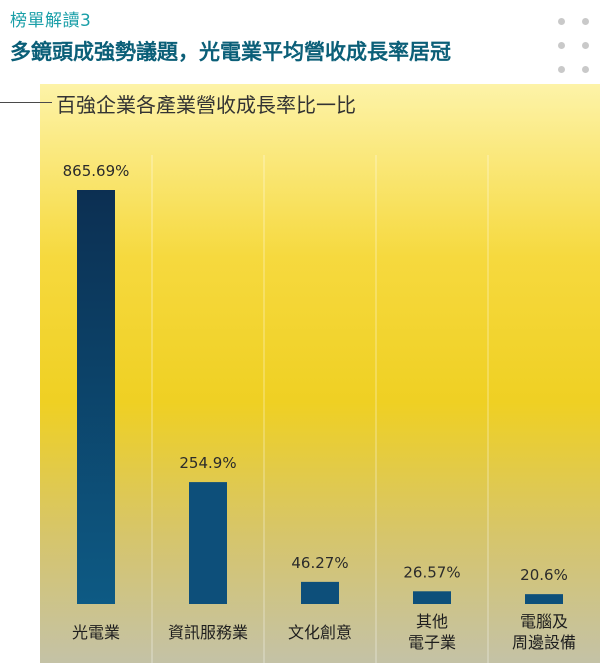  Describe the element at coordinates (544, 575) in the screenshot. I see `value-label: 20.6%` at that location.